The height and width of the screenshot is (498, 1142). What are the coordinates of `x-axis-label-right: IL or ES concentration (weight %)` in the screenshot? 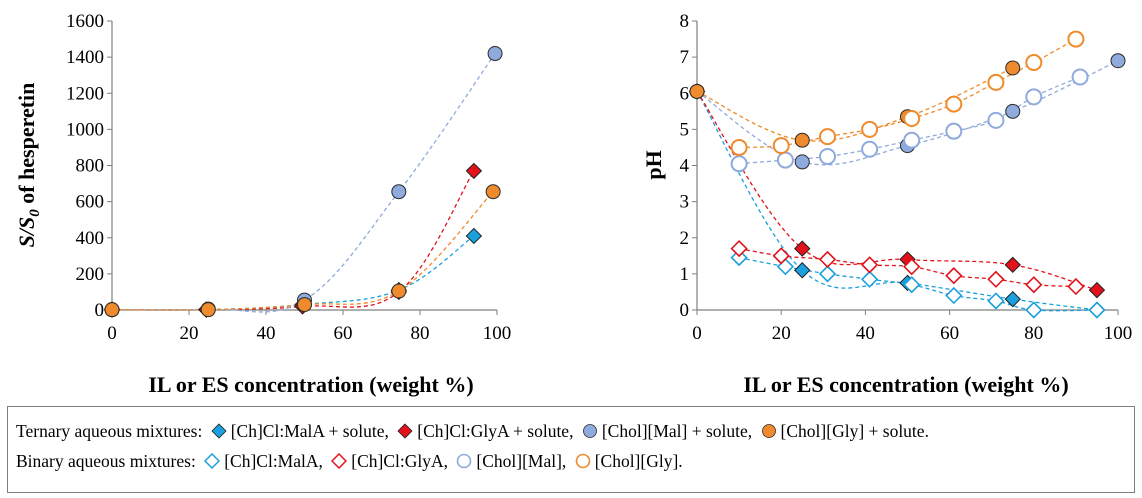 It's located at (905, 384).